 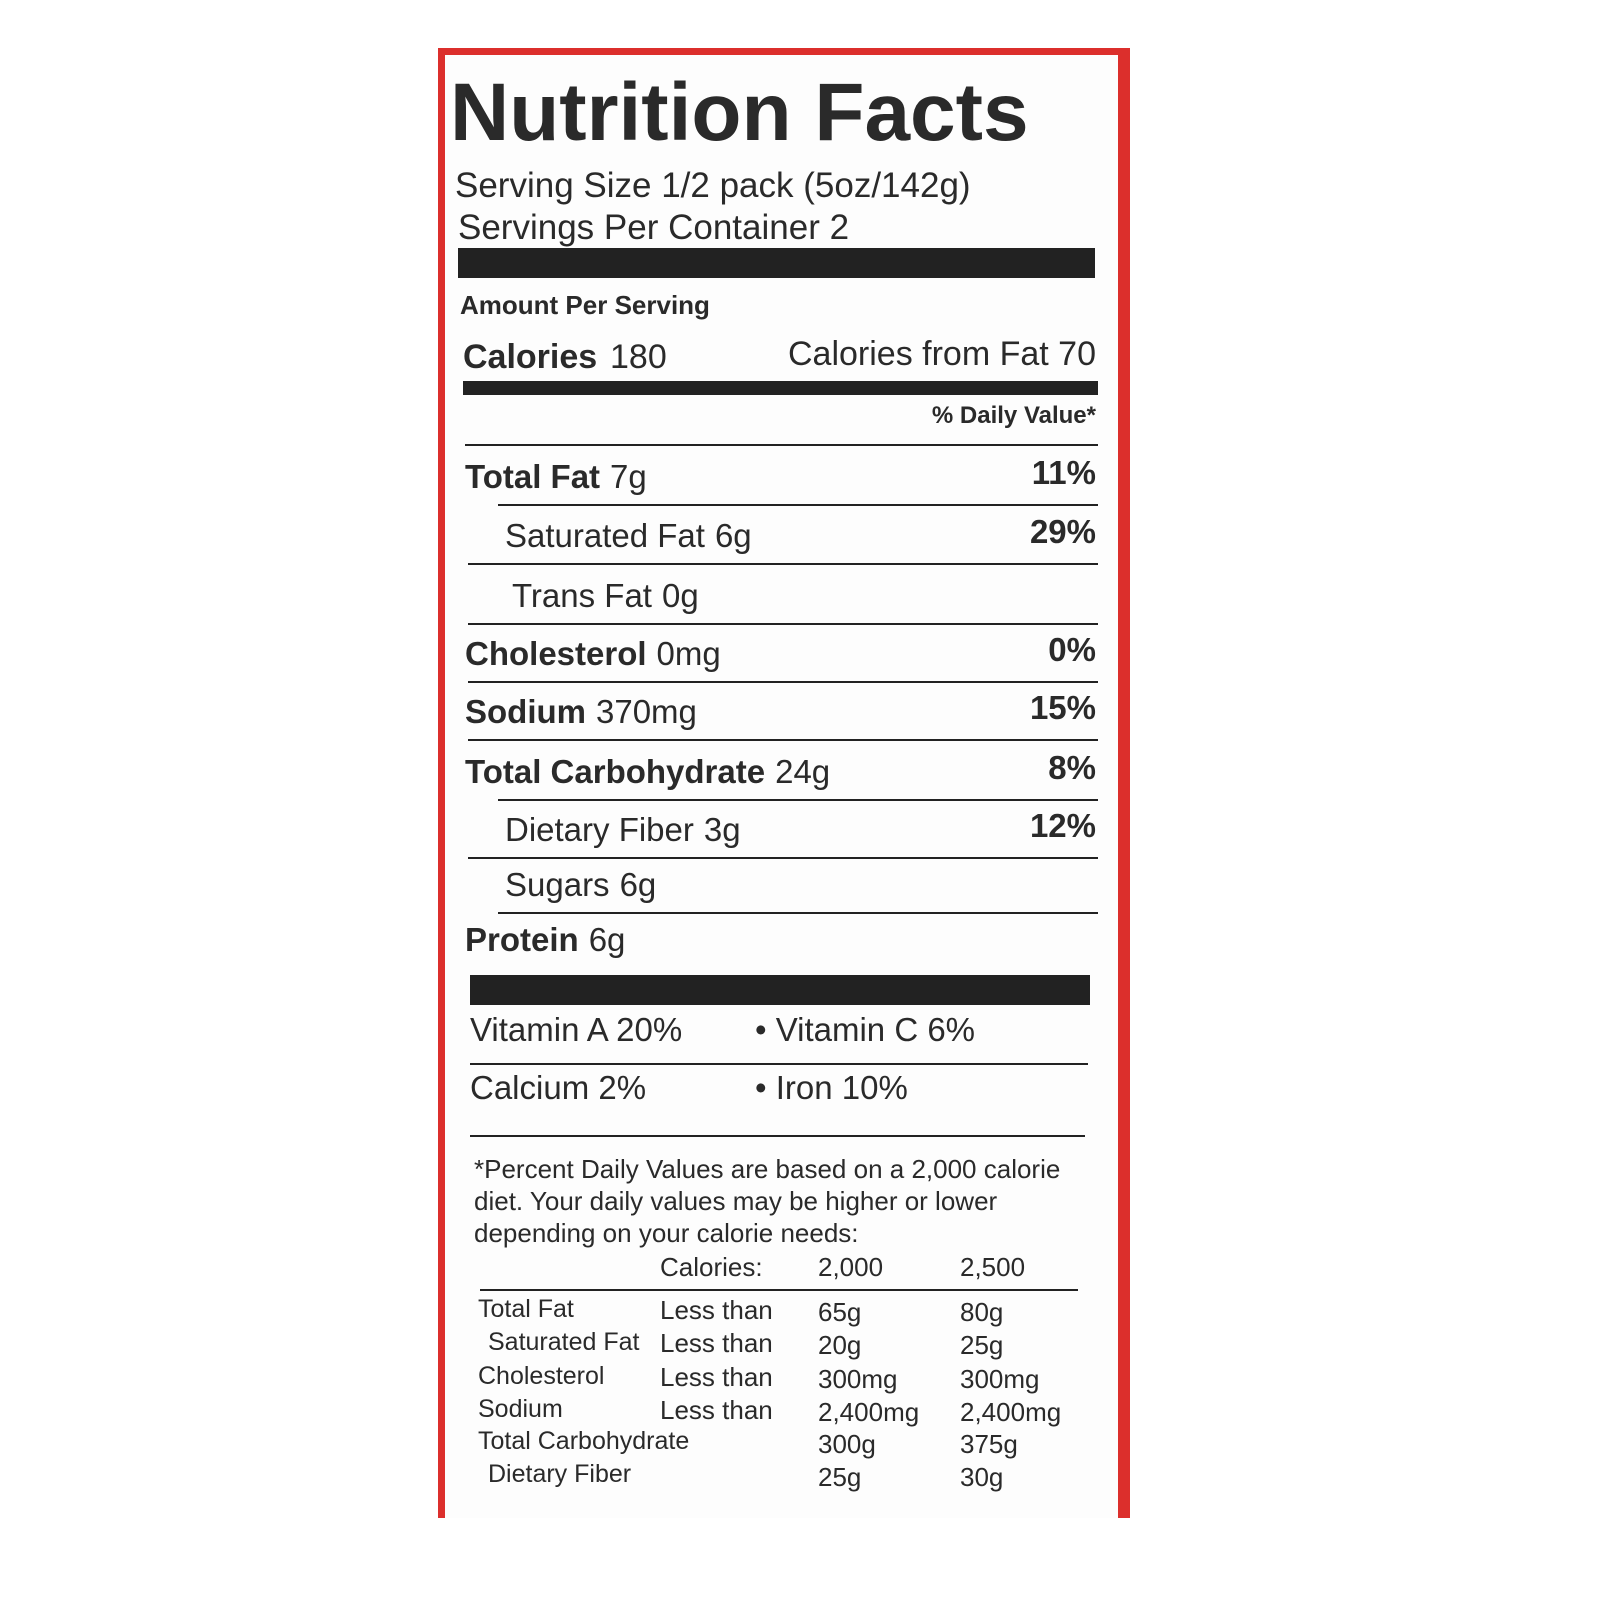 I want to click on table-name: Total Fat, so click(x=526, y=1309).